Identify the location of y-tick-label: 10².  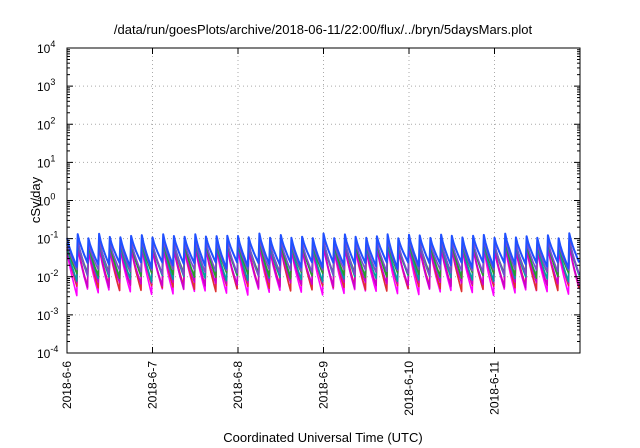
(46, 123).